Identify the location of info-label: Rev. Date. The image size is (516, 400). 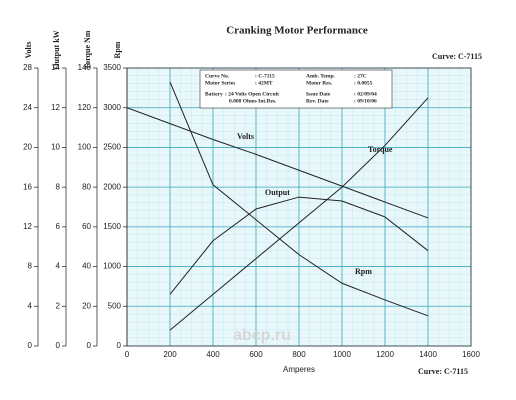
(317, 101).